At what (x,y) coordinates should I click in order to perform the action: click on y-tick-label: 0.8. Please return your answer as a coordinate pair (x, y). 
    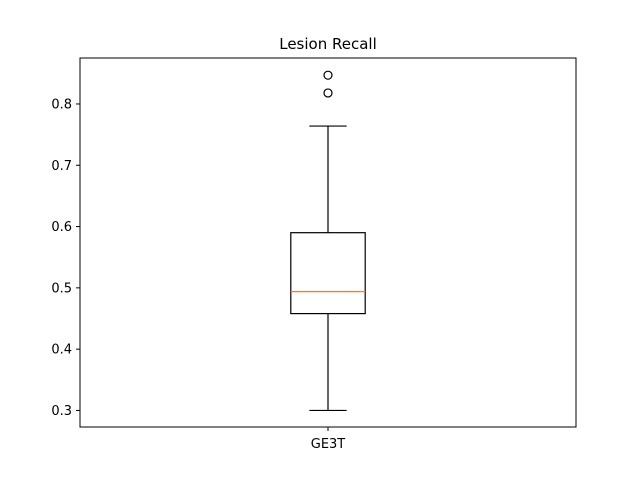
    Looking at the image, I should click on (61, 104).